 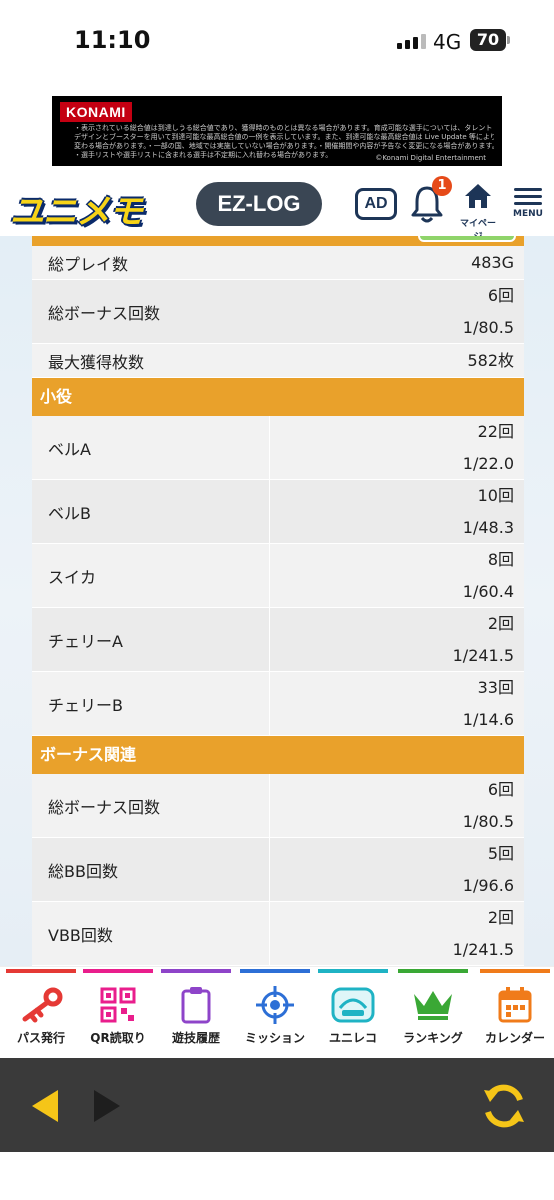 I want to click on bottom-nav: パス発行 QR読取り 遊技履歴 ミッション ユニレコ ランキング, so click(x=277, y=1011).